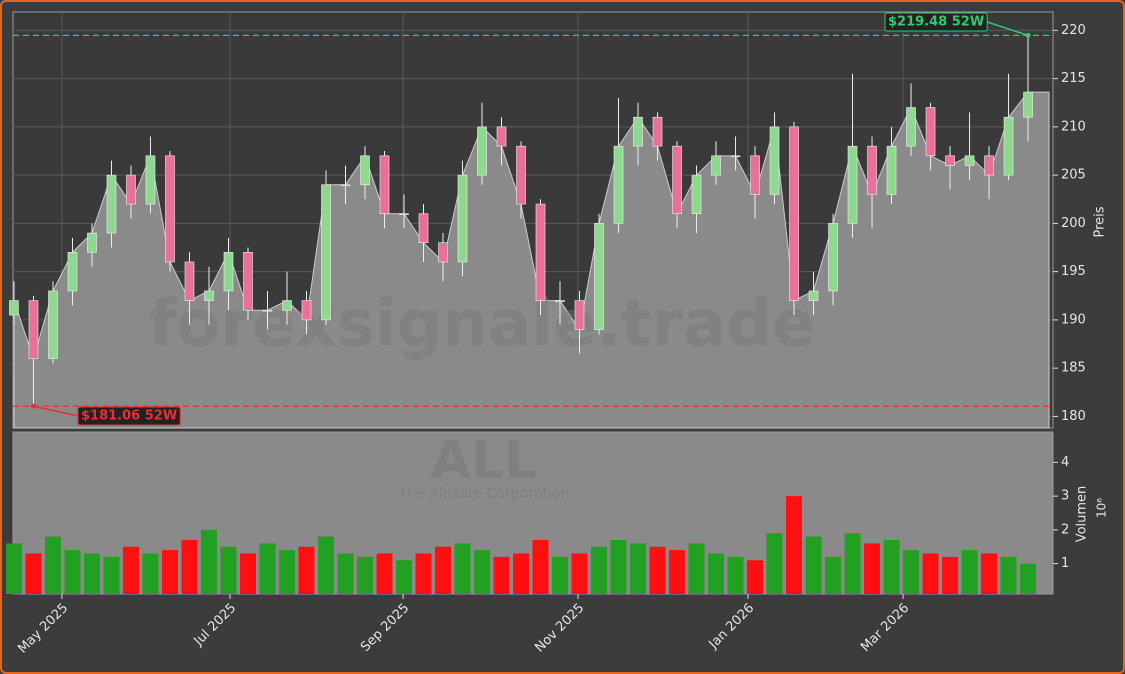  What do you see at coordinates (1073, 126) in the screenshot?
I see `y-tick-label: 210` at bounding box center [1073, 126].